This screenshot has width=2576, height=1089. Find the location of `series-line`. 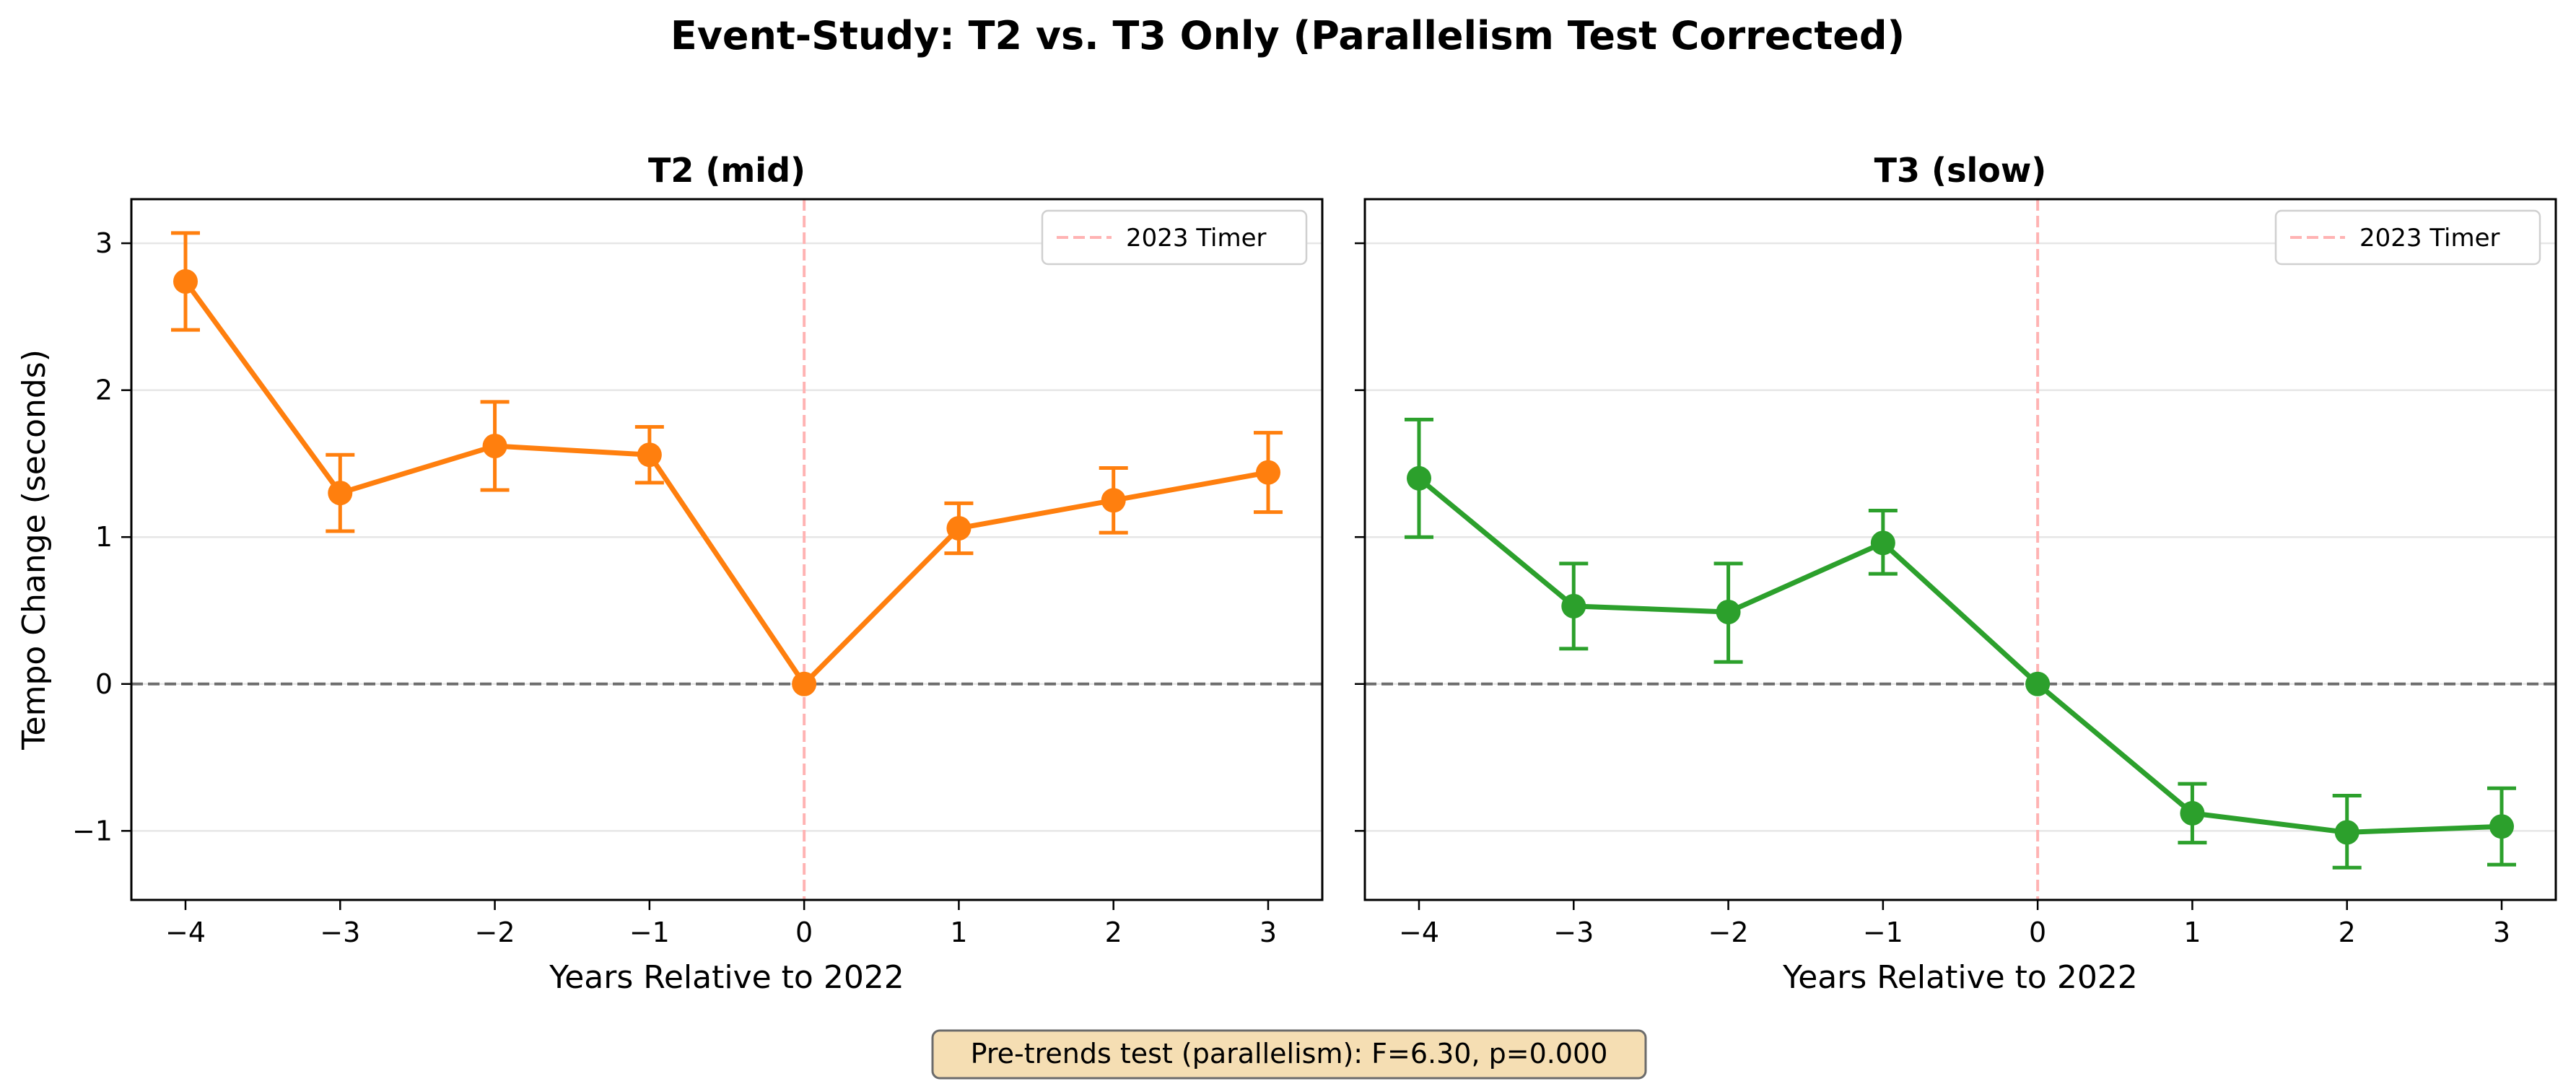

series-line is located at coordinates (1959, 655).